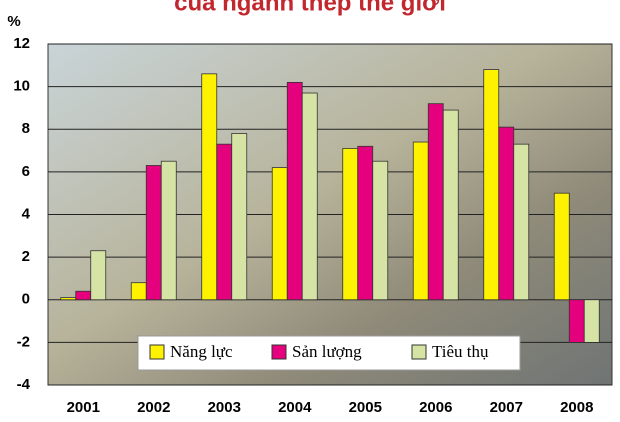 The image size is (620, 422). What do you see at coordinates (13, 21) in the screenshot?
I see `y-axis-label: %` at bounding box center [13, 21].